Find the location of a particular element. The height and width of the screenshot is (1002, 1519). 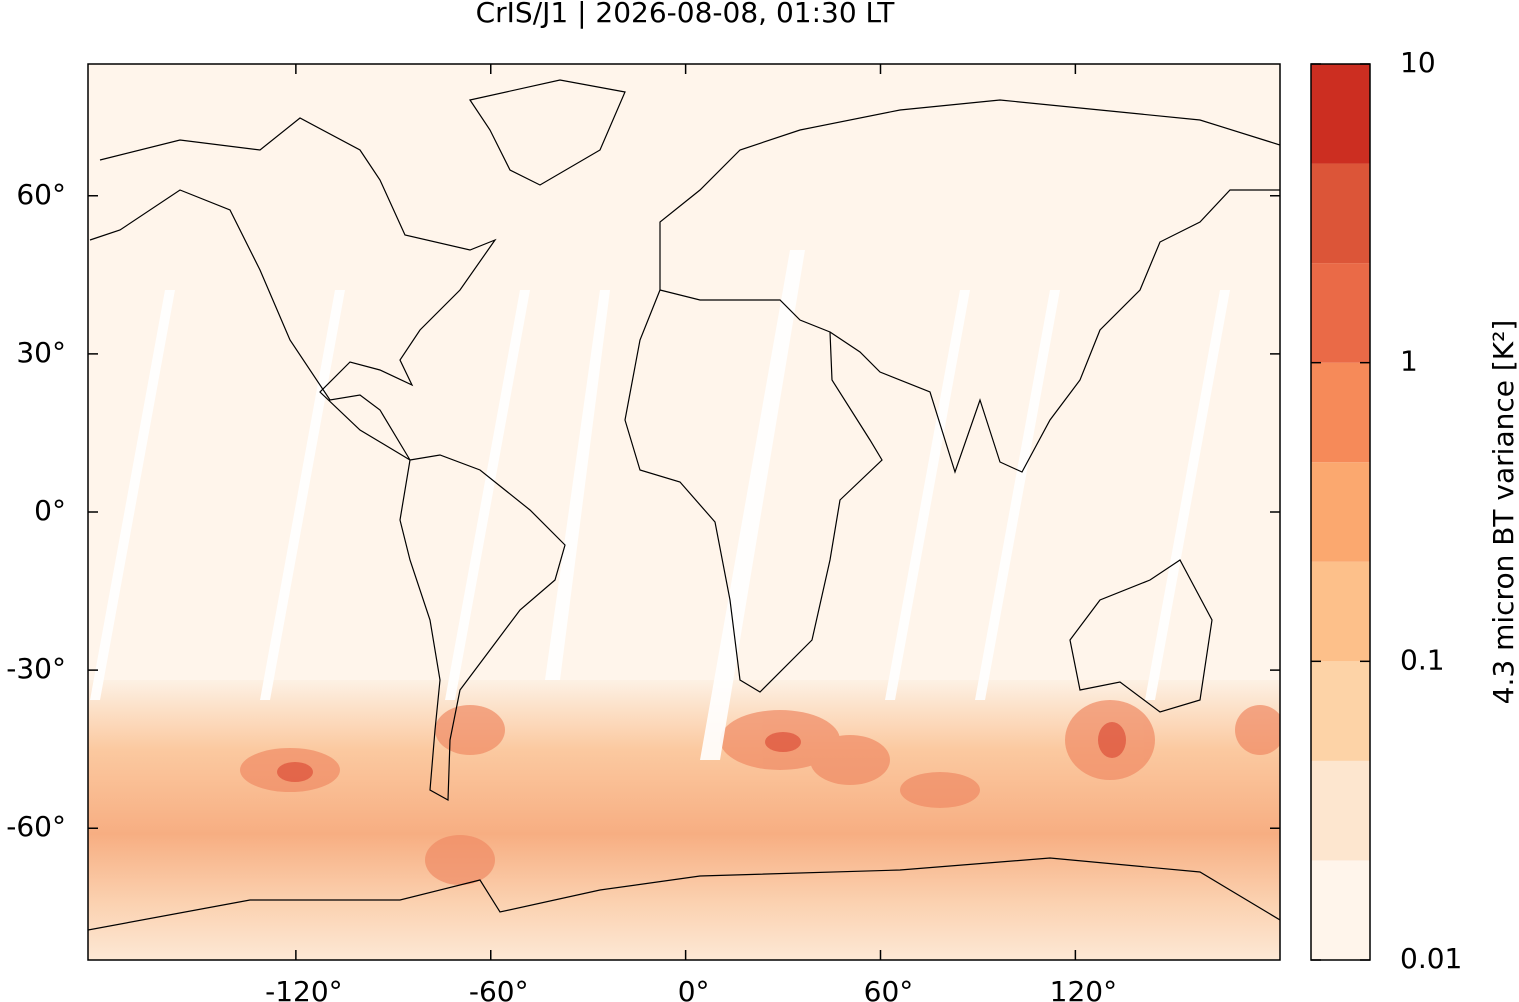

x-tick-label: 60° is located at coordinates (889, 988).